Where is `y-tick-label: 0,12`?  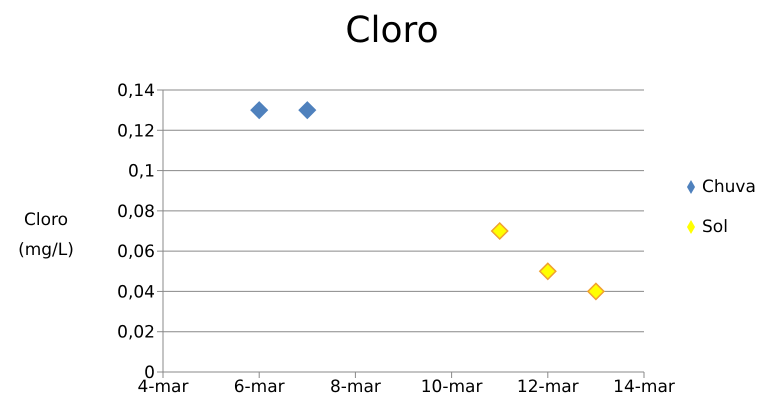
y-tick-label: 0,12 is located at coordinates (136, 131).